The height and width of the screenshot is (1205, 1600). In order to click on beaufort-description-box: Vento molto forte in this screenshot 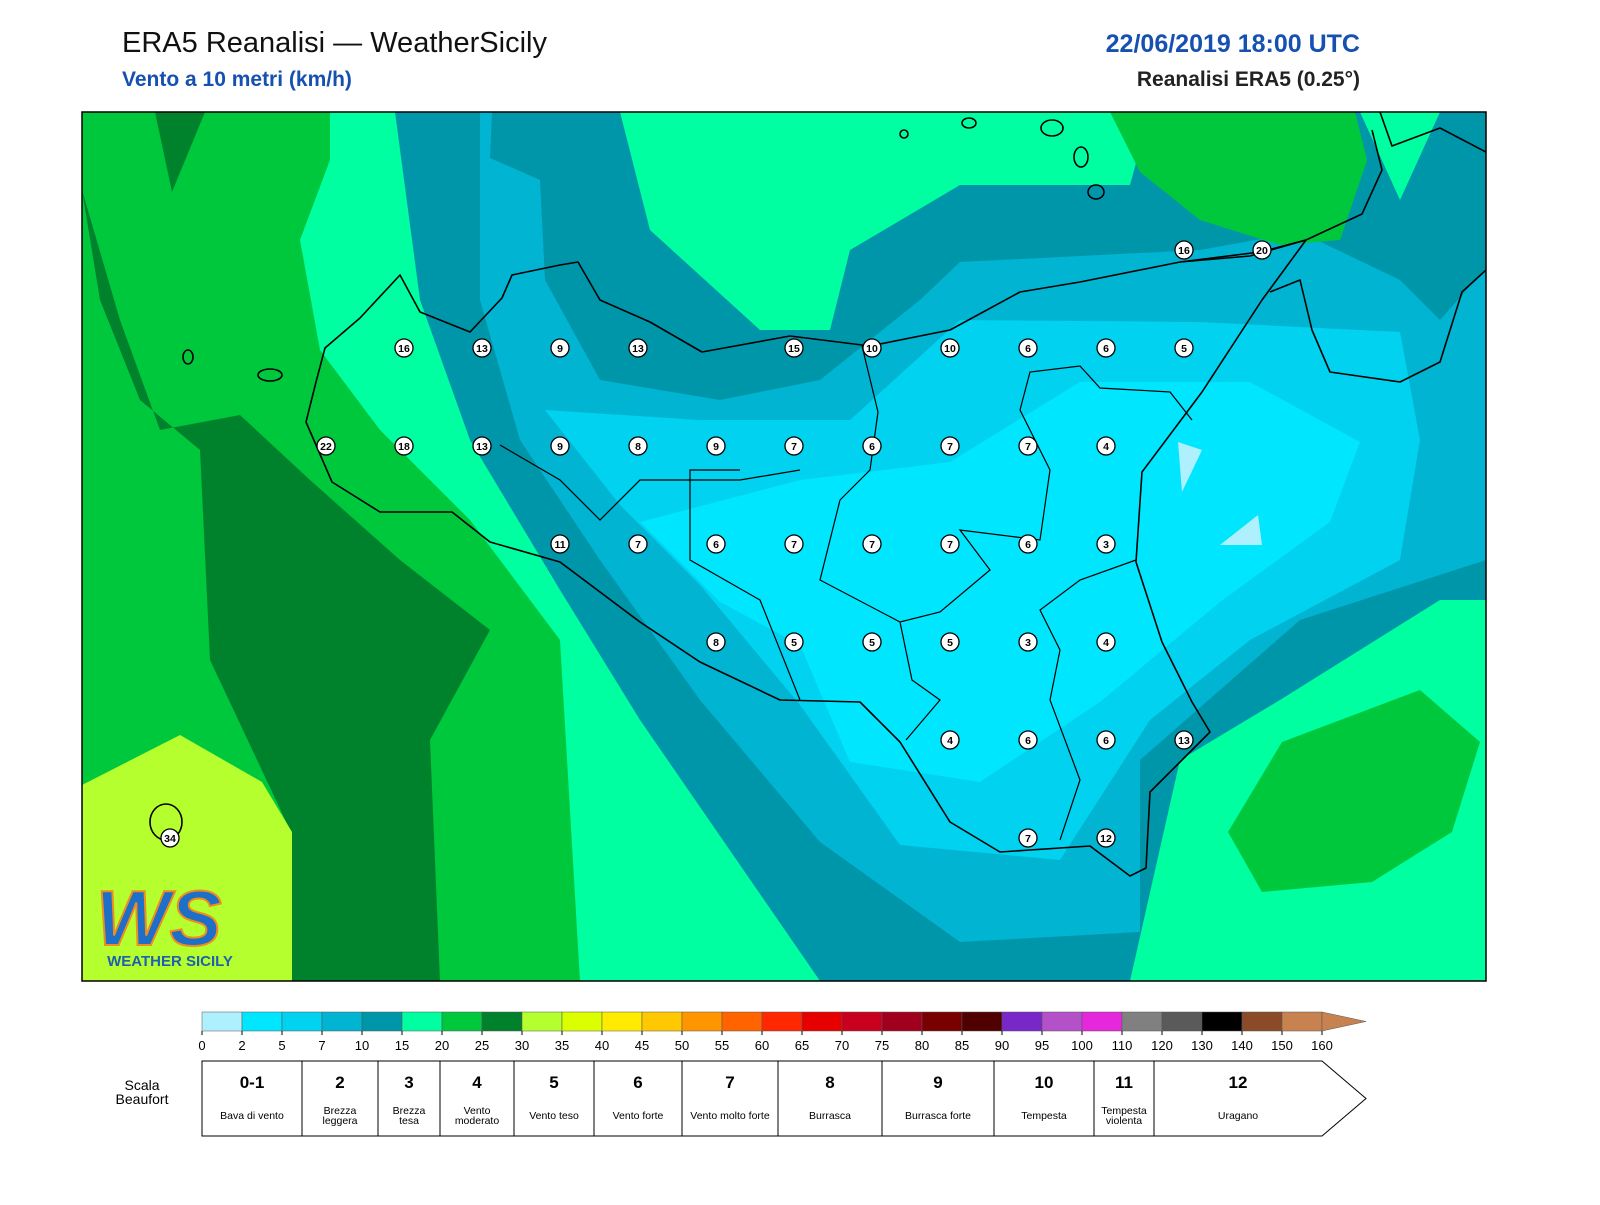, I will do `click(729, 1116)`.